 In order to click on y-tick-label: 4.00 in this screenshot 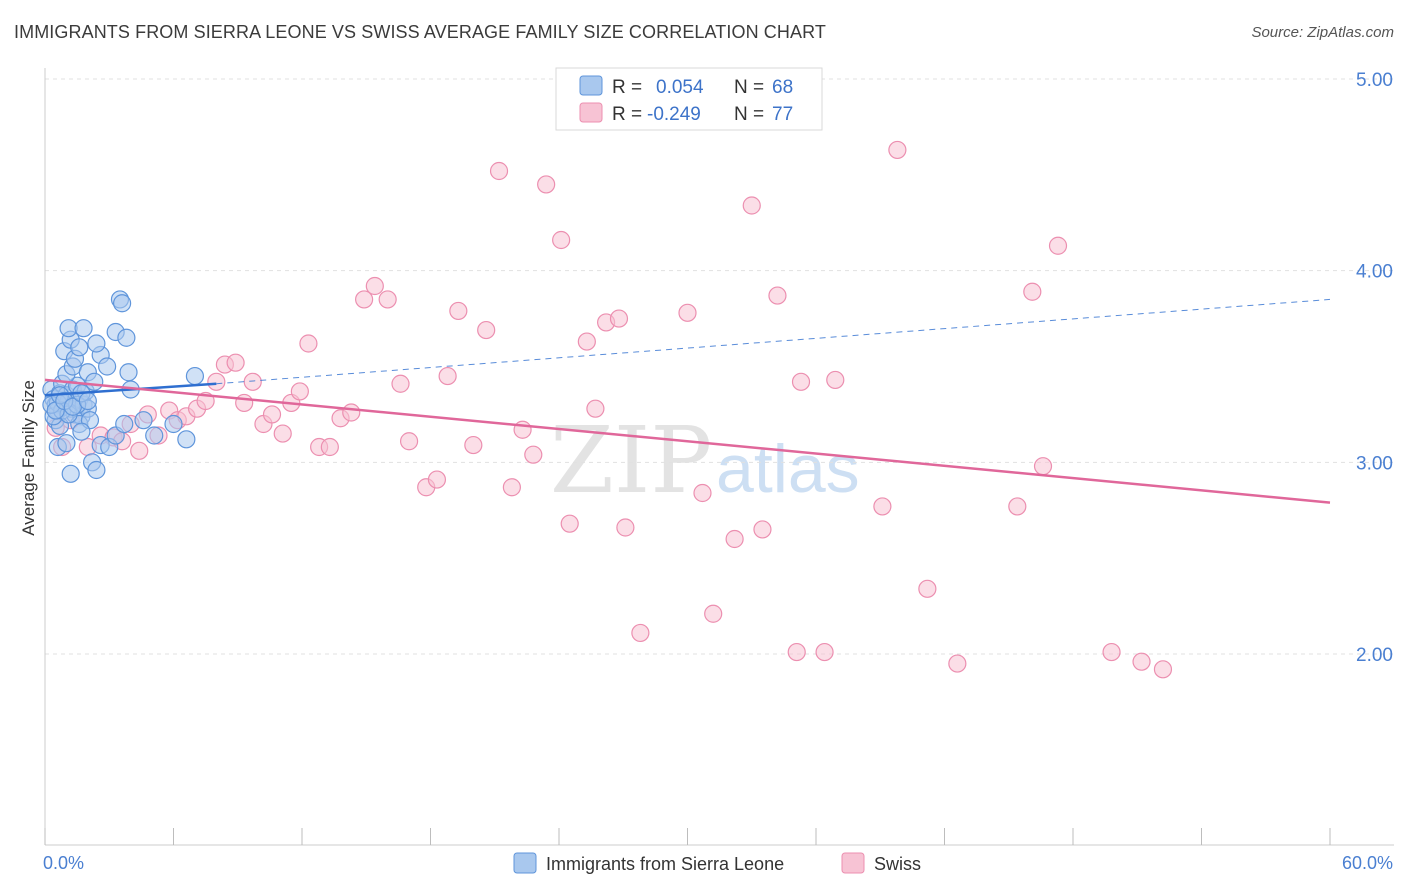, I will do `click(1374, 272)`.